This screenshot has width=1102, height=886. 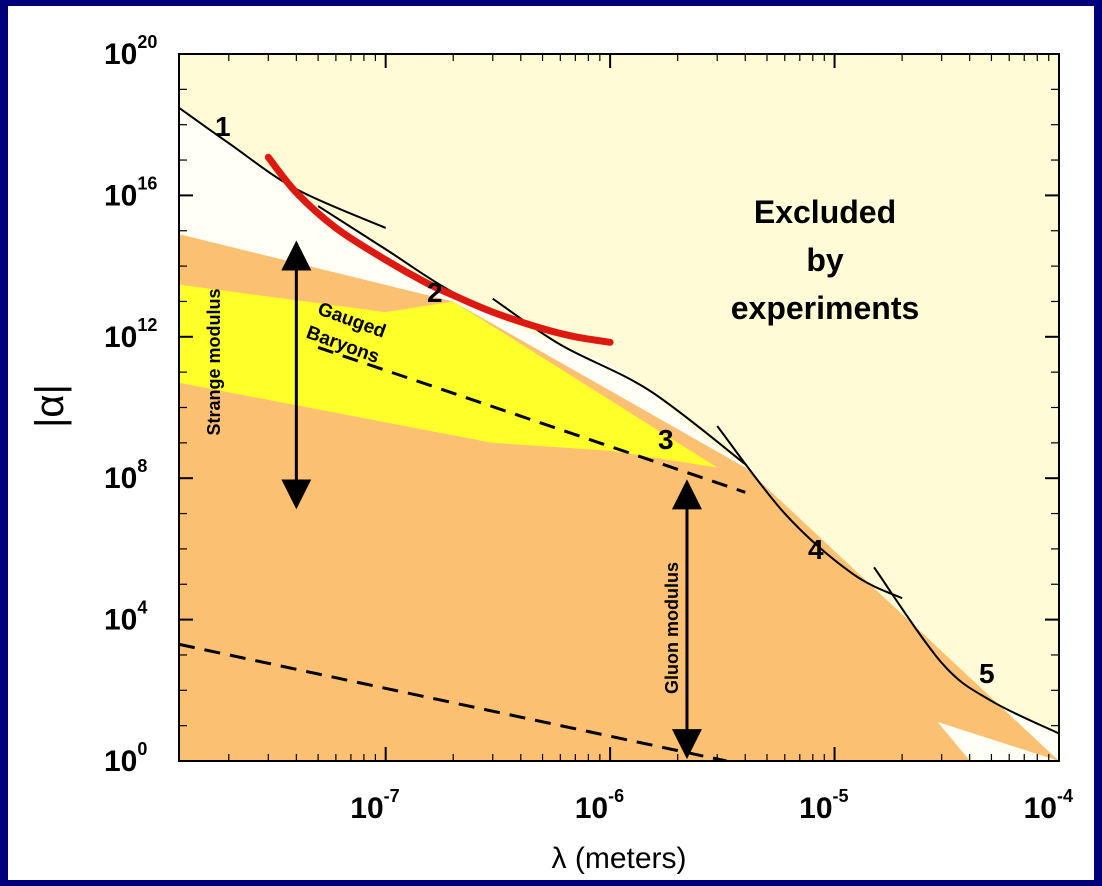 I want to click on gluon-modulus-label: Gluon modulus, so click(x=672, y=628).